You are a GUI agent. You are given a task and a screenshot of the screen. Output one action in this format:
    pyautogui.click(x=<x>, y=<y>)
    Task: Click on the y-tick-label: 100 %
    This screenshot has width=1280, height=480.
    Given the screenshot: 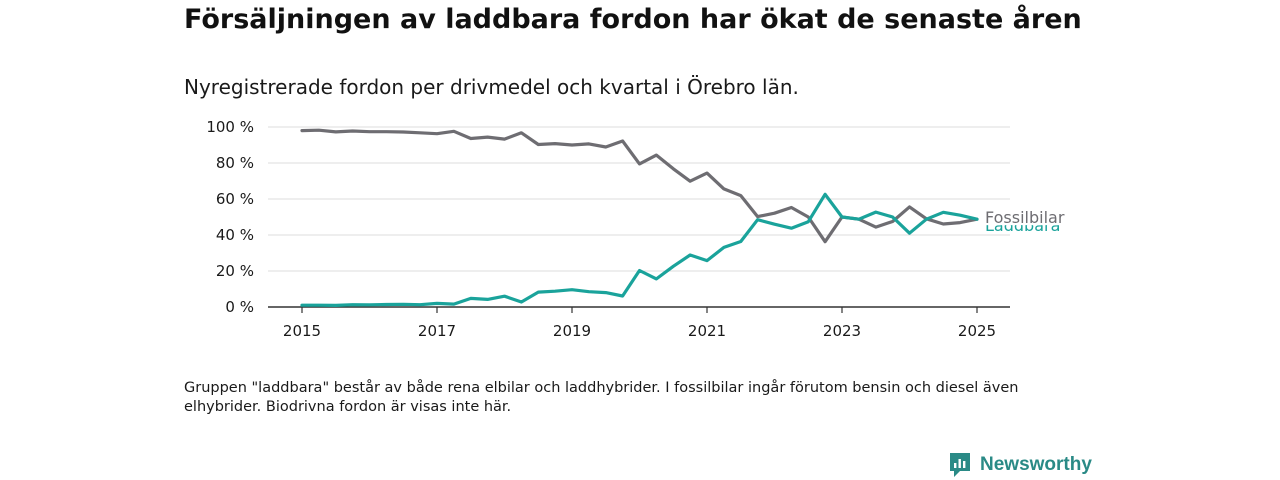 What is the action you would take?
    pyautogui.click(x=230, y=127)
    